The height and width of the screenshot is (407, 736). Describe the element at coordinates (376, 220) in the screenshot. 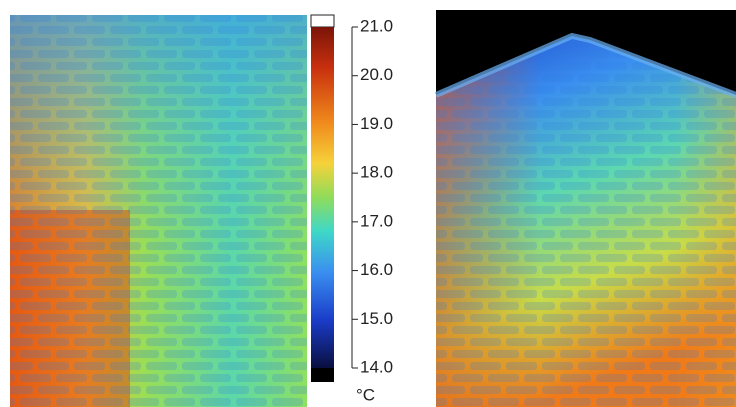

I see `tick-label: 17.0` at that location.